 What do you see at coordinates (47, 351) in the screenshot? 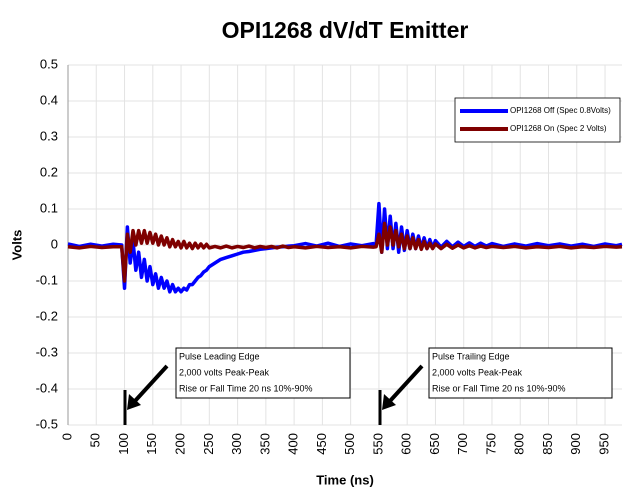
I see `y-tick-label: -0.3` at bounding box center [47, 351].